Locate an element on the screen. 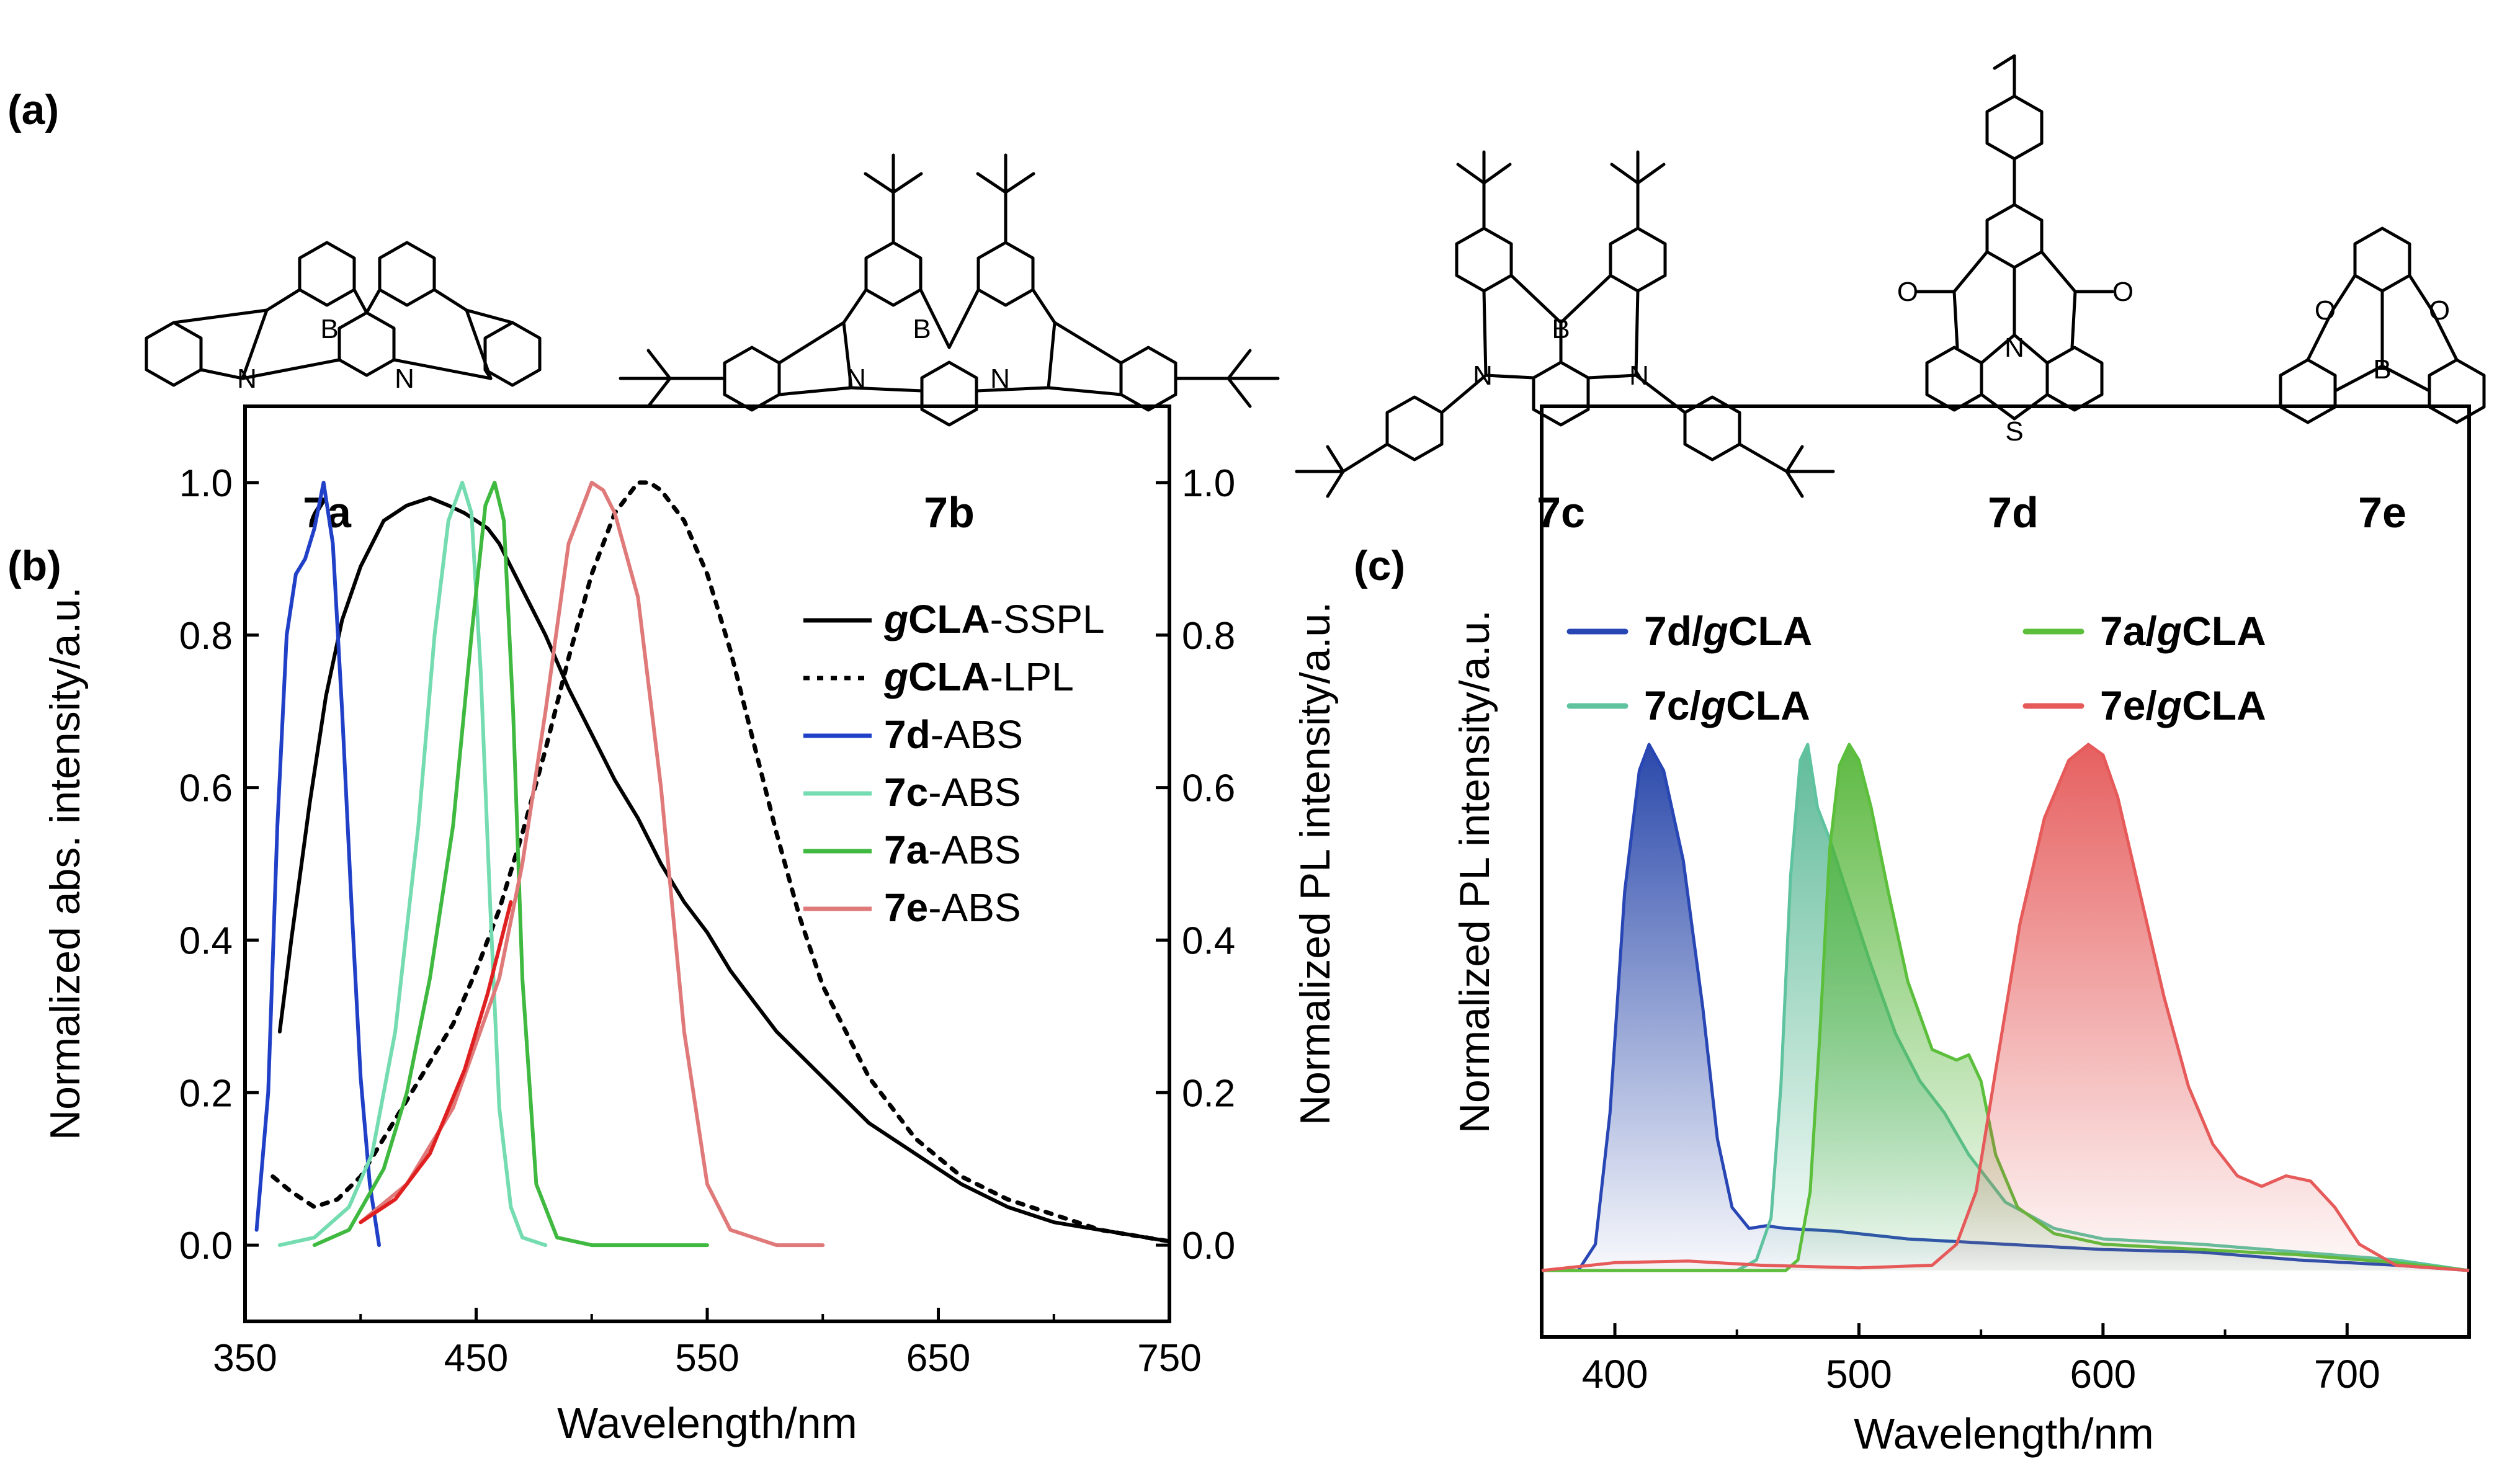  panel-c-label: (c) is located at coordinates (1379, 565).